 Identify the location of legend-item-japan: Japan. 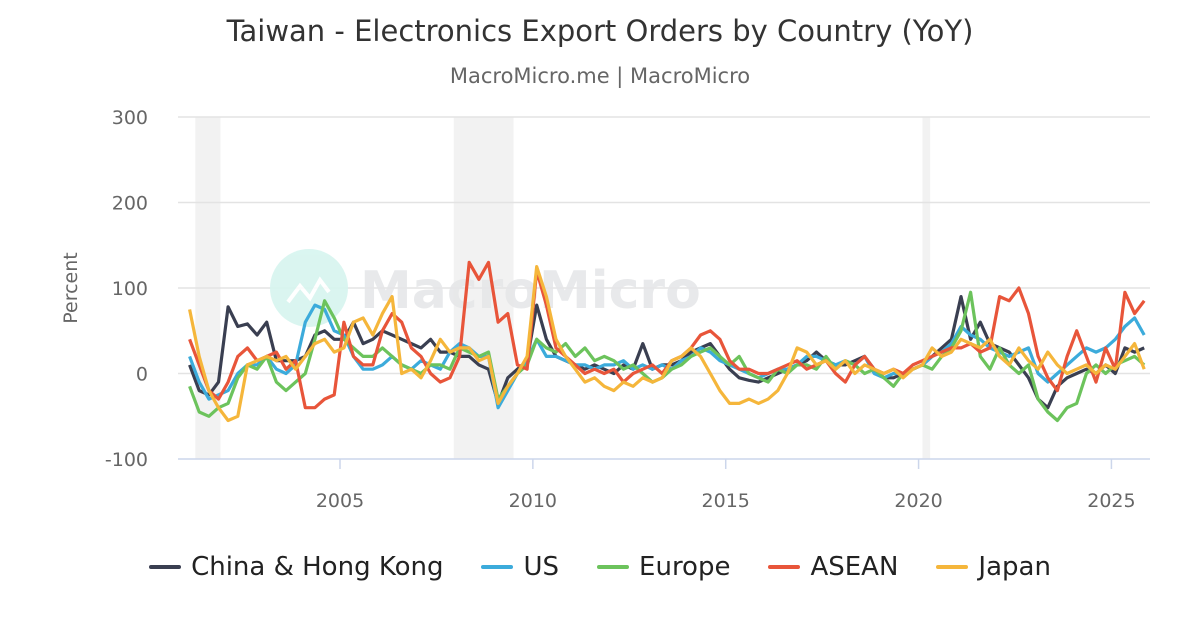
(993, 567).